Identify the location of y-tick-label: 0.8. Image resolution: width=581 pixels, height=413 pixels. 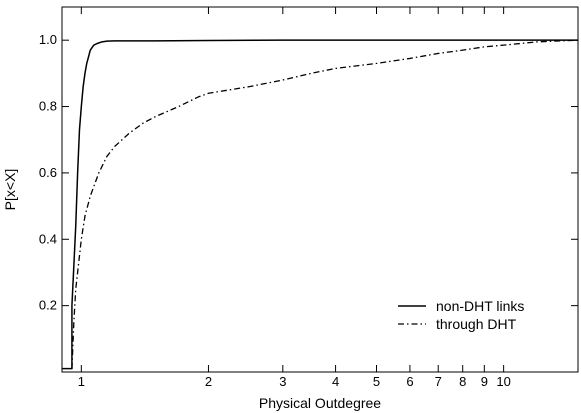
(48, 106).